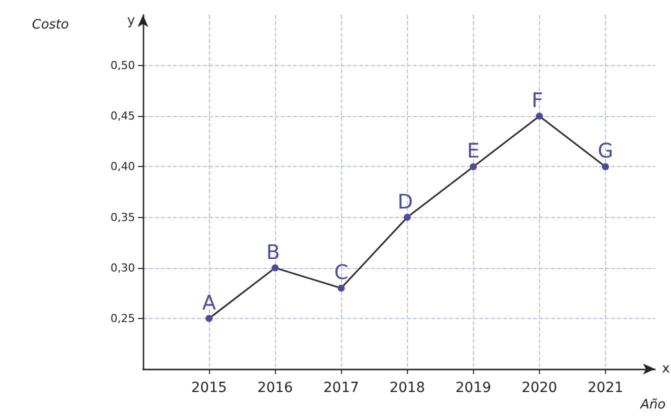  Describe the element at coordinates (473, 150) in the screenshot. I see `annotation: E` at that location.